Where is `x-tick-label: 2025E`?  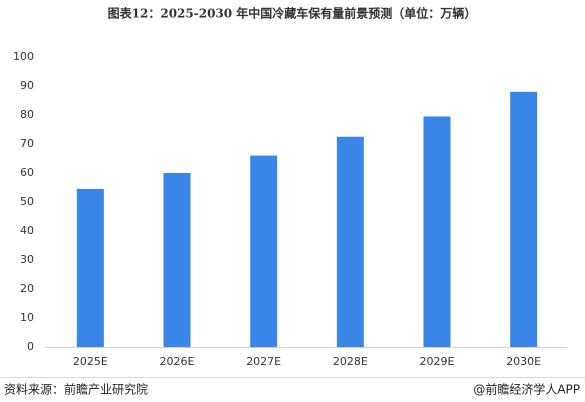 x-tick-label: 2025E is located at coordinates (90, 361).